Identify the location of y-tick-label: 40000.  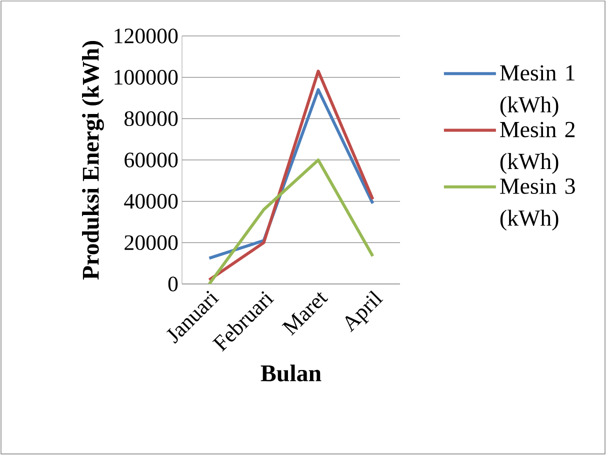
(151, 201).